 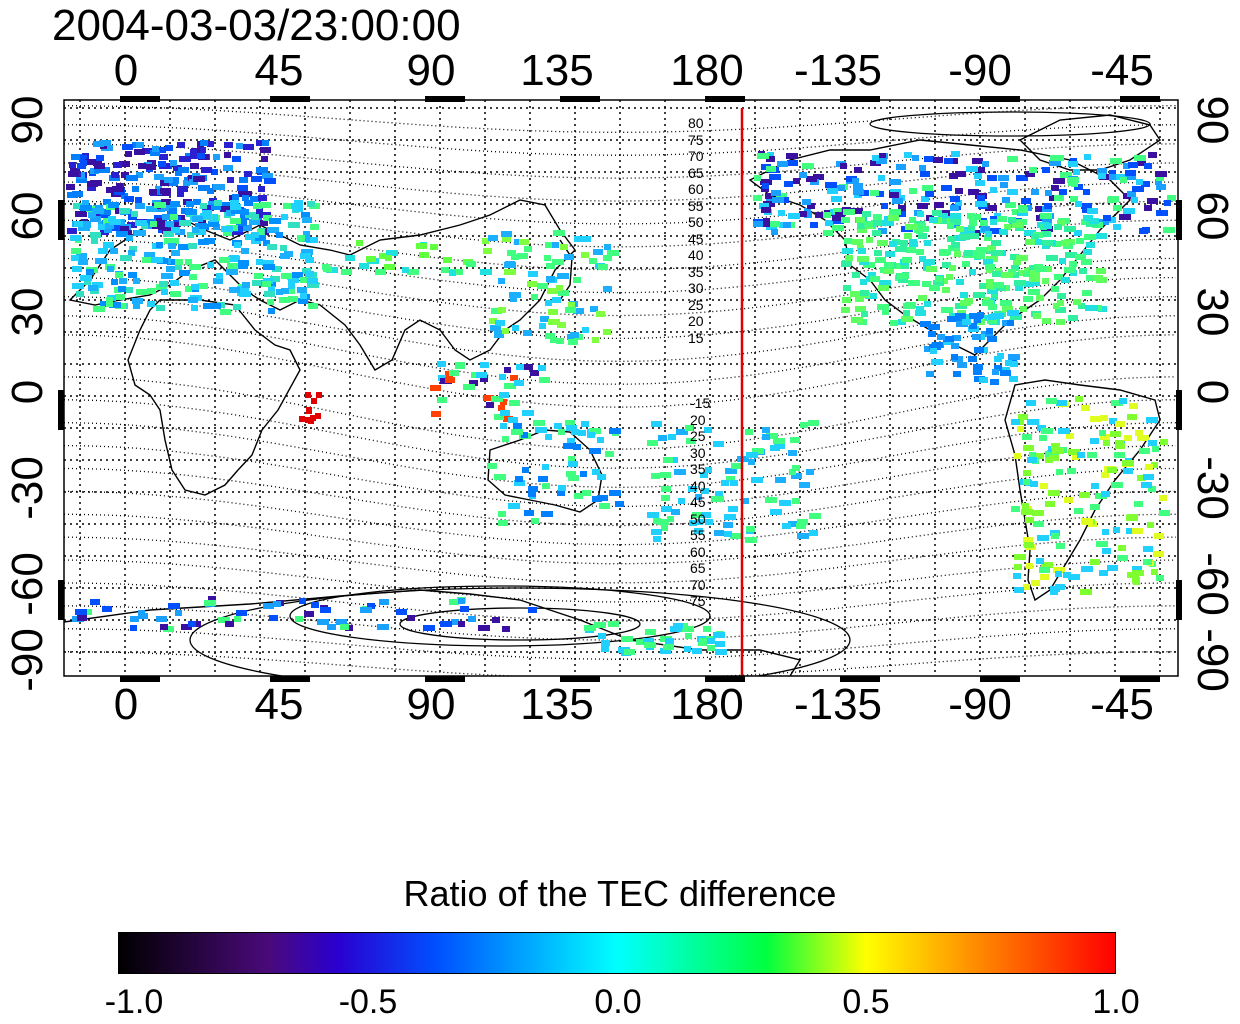 What do you see at coordinates (696, 139) in the screenshot?
I see `contour-label: 75` at bounding box center [696, 139].